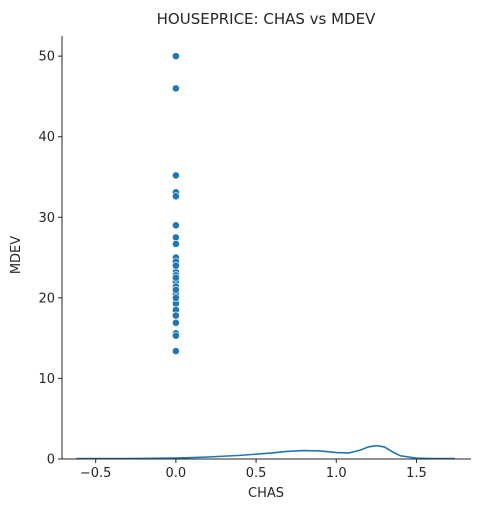 The height and width of the screenshot is (512, 485). I want to click on y-tick-label: 0, so click(51, 460).